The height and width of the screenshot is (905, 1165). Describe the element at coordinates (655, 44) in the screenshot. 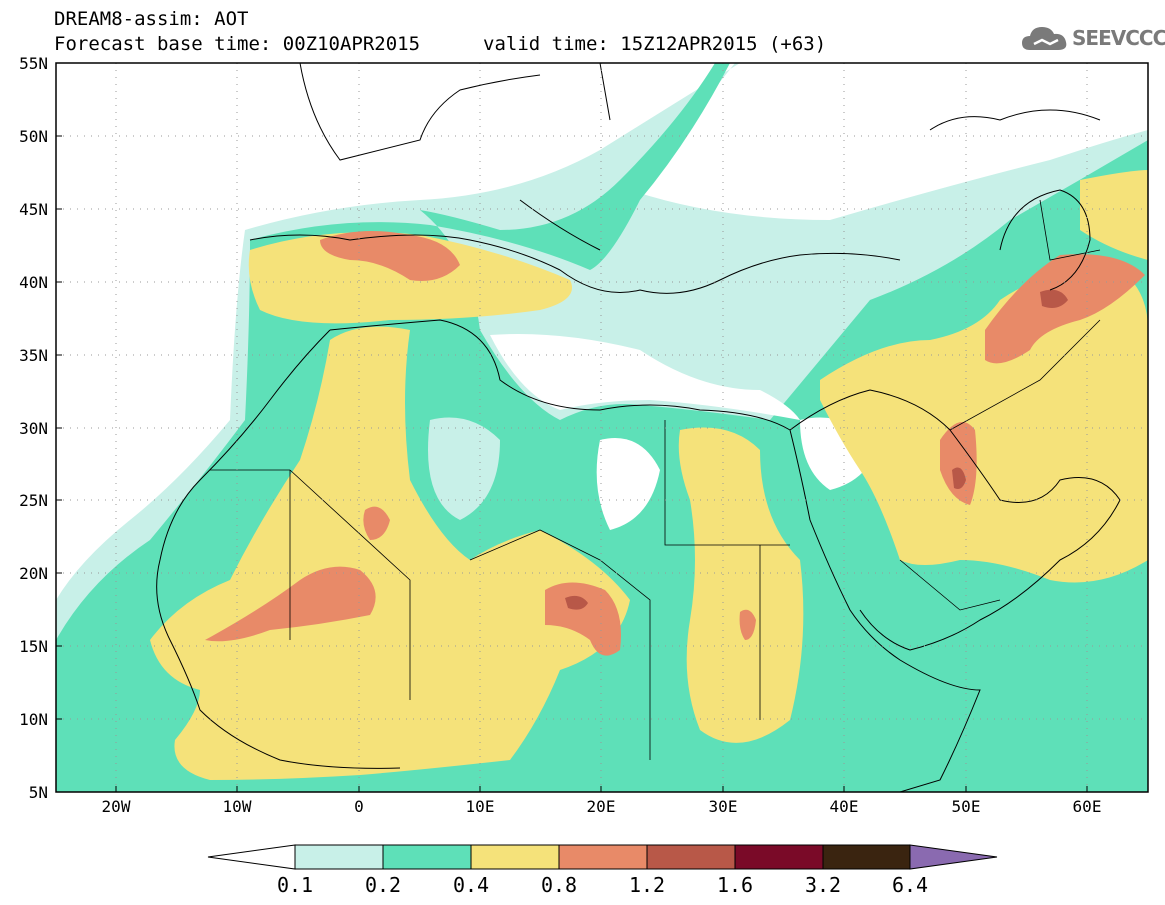

I see `title-valid-time: valid time: 15Z12APR2015 (+63)` at that location.